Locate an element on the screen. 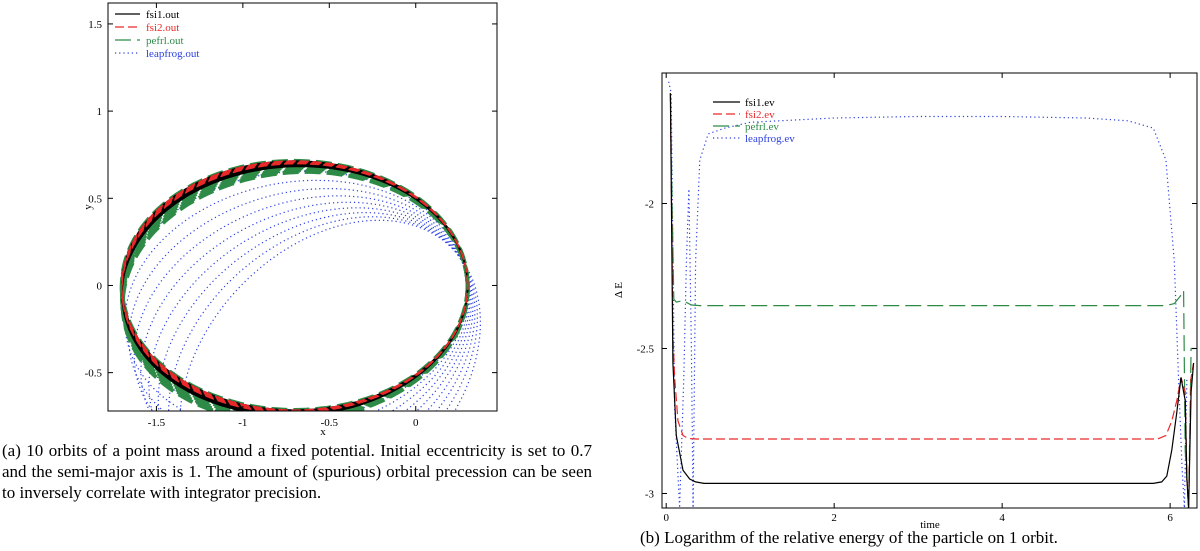 The image size is (1200, 551). chart-a-legend-label: fsi1.out is located at coordinates (162, 15).